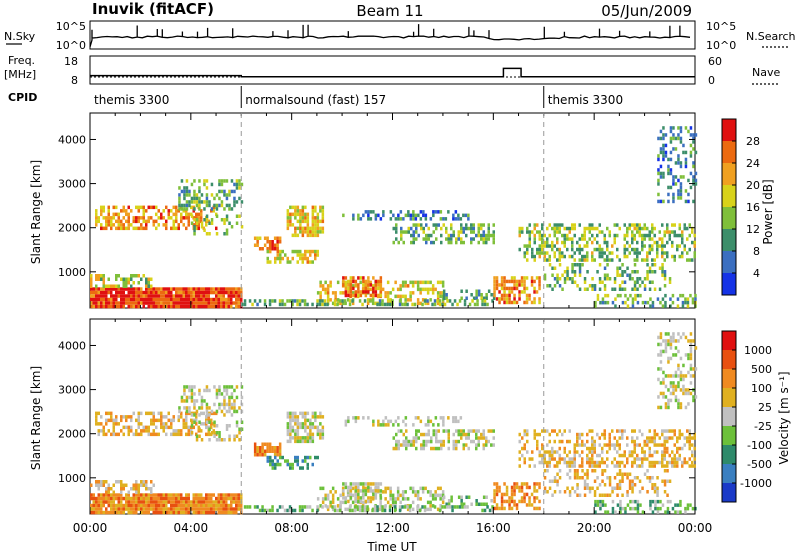 This screenshot has width=800, height=554. Describe the element at coordinates (756, 483) in the screenshot. I see `colorbar-tick-label: -1000` at that location.